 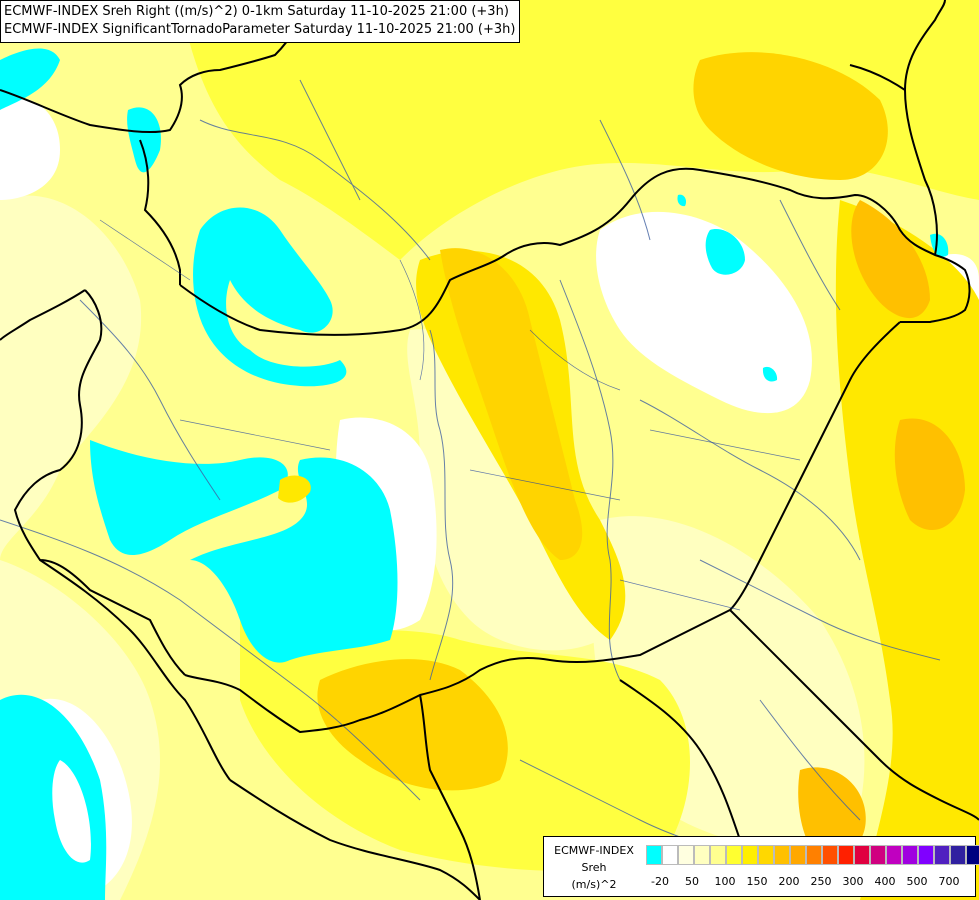 I want to click on field-yellow-east, so click(x=907, y=550).